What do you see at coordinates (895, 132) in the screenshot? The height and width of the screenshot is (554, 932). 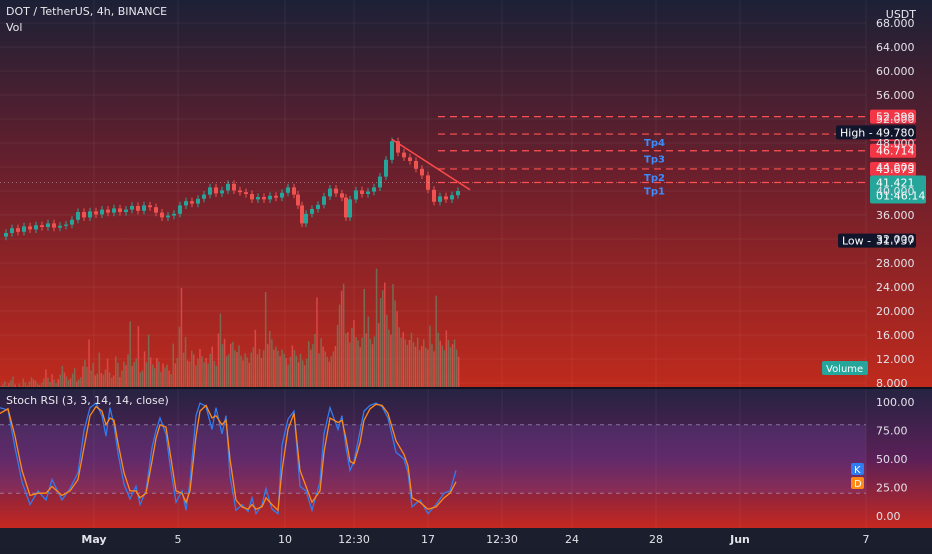 I see `high-value: 49.780` at bounding box center [895, 132].